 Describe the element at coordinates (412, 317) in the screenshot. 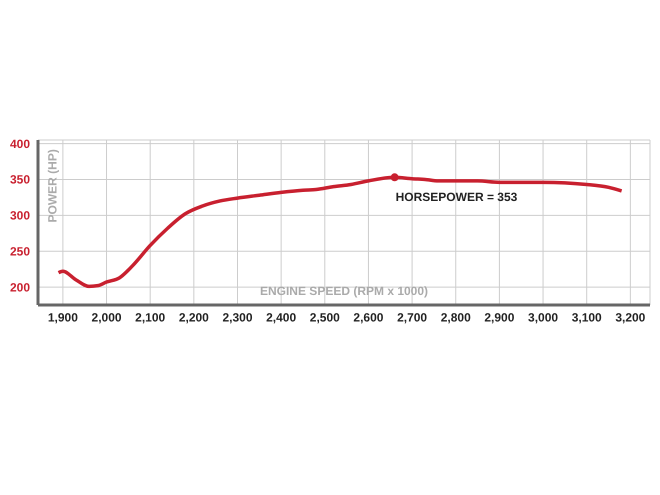

I see `x-tick-label: 2,700` at that location.